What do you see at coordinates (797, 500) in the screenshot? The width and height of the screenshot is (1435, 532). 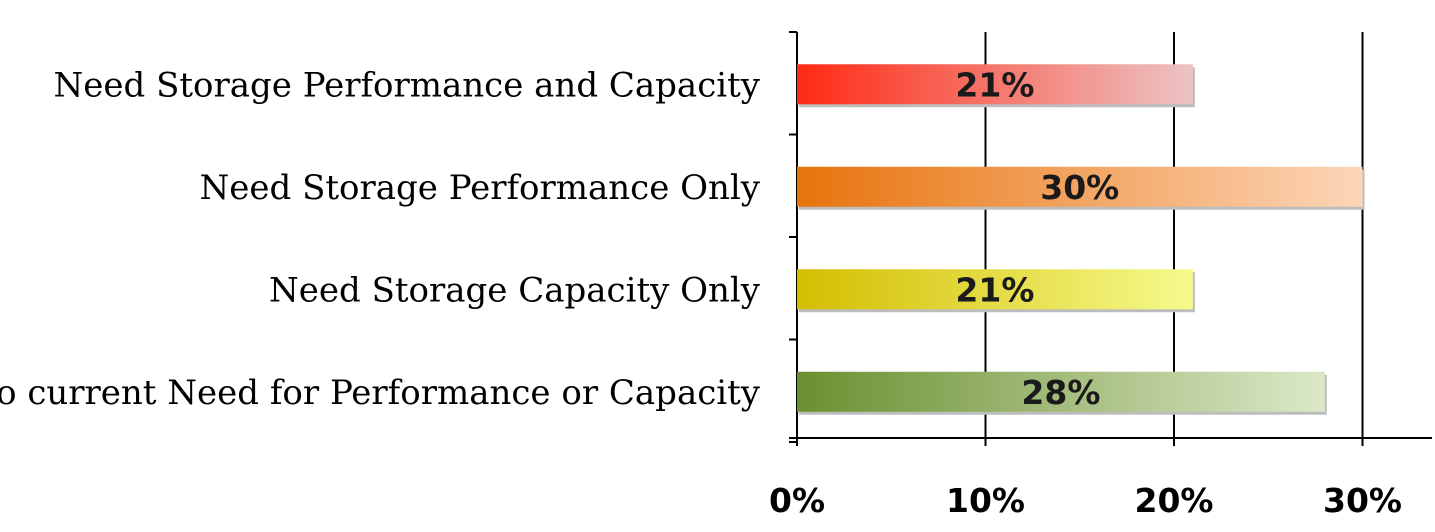 I see `x-tick-label: 0%` at bounding box center [797, 500].